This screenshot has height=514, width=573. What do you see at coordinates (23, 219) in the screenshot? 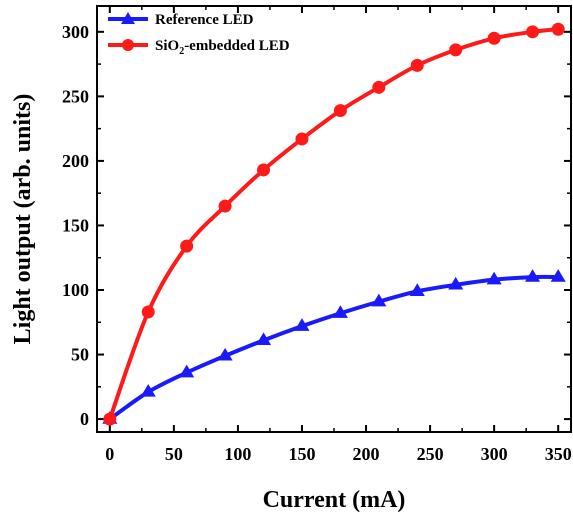
I see `y-axis-title: Light output (arb. units)` at bounding box center [23, 219].